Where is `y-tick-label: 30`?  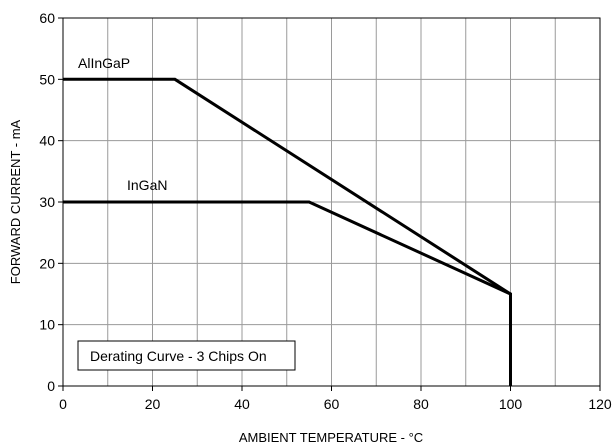
y-tick-label: 30 is located at coordinates (47, 202).